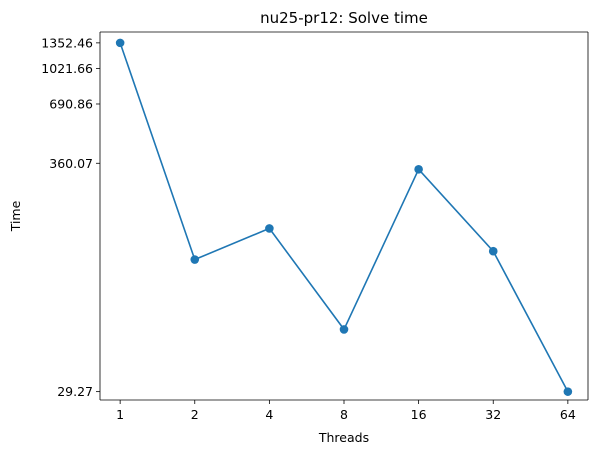  Describe the element at coordinates (15, 216) in the screenshot. I see `y-axis-label: Time` at that location.